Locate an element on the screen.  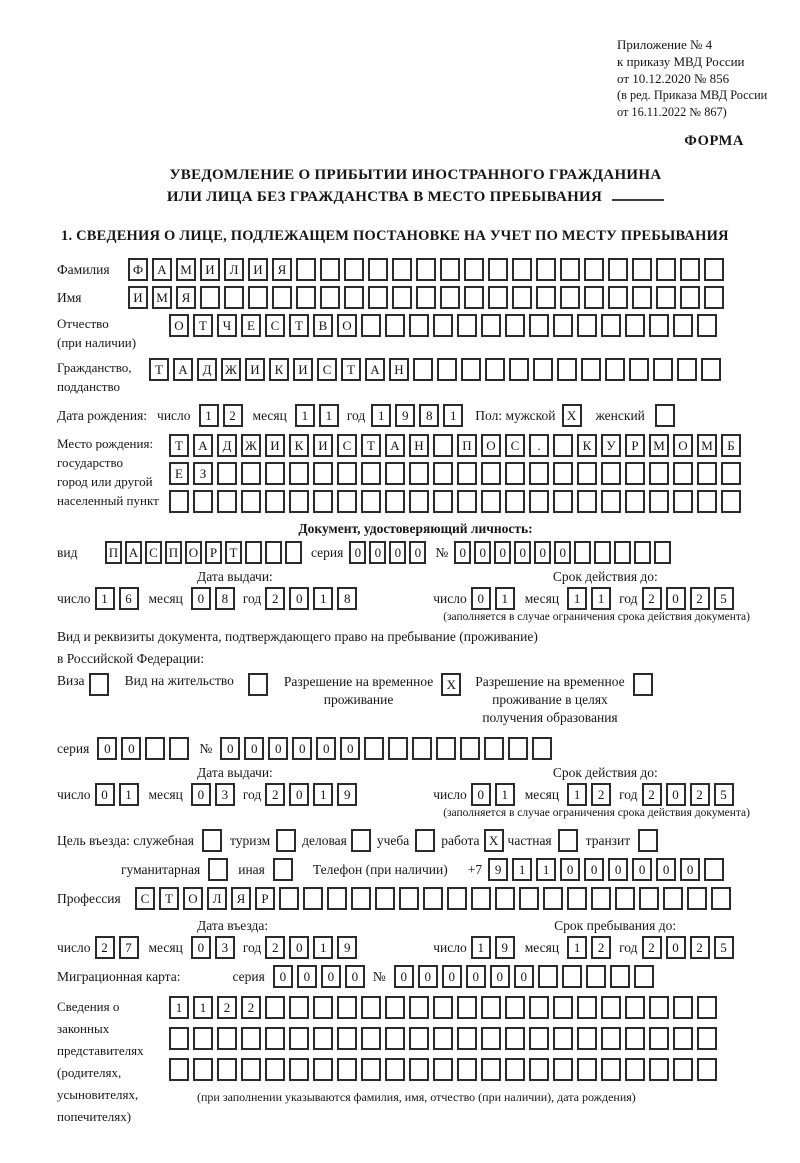
form-cell: Л is located at coordinates (217, 898).